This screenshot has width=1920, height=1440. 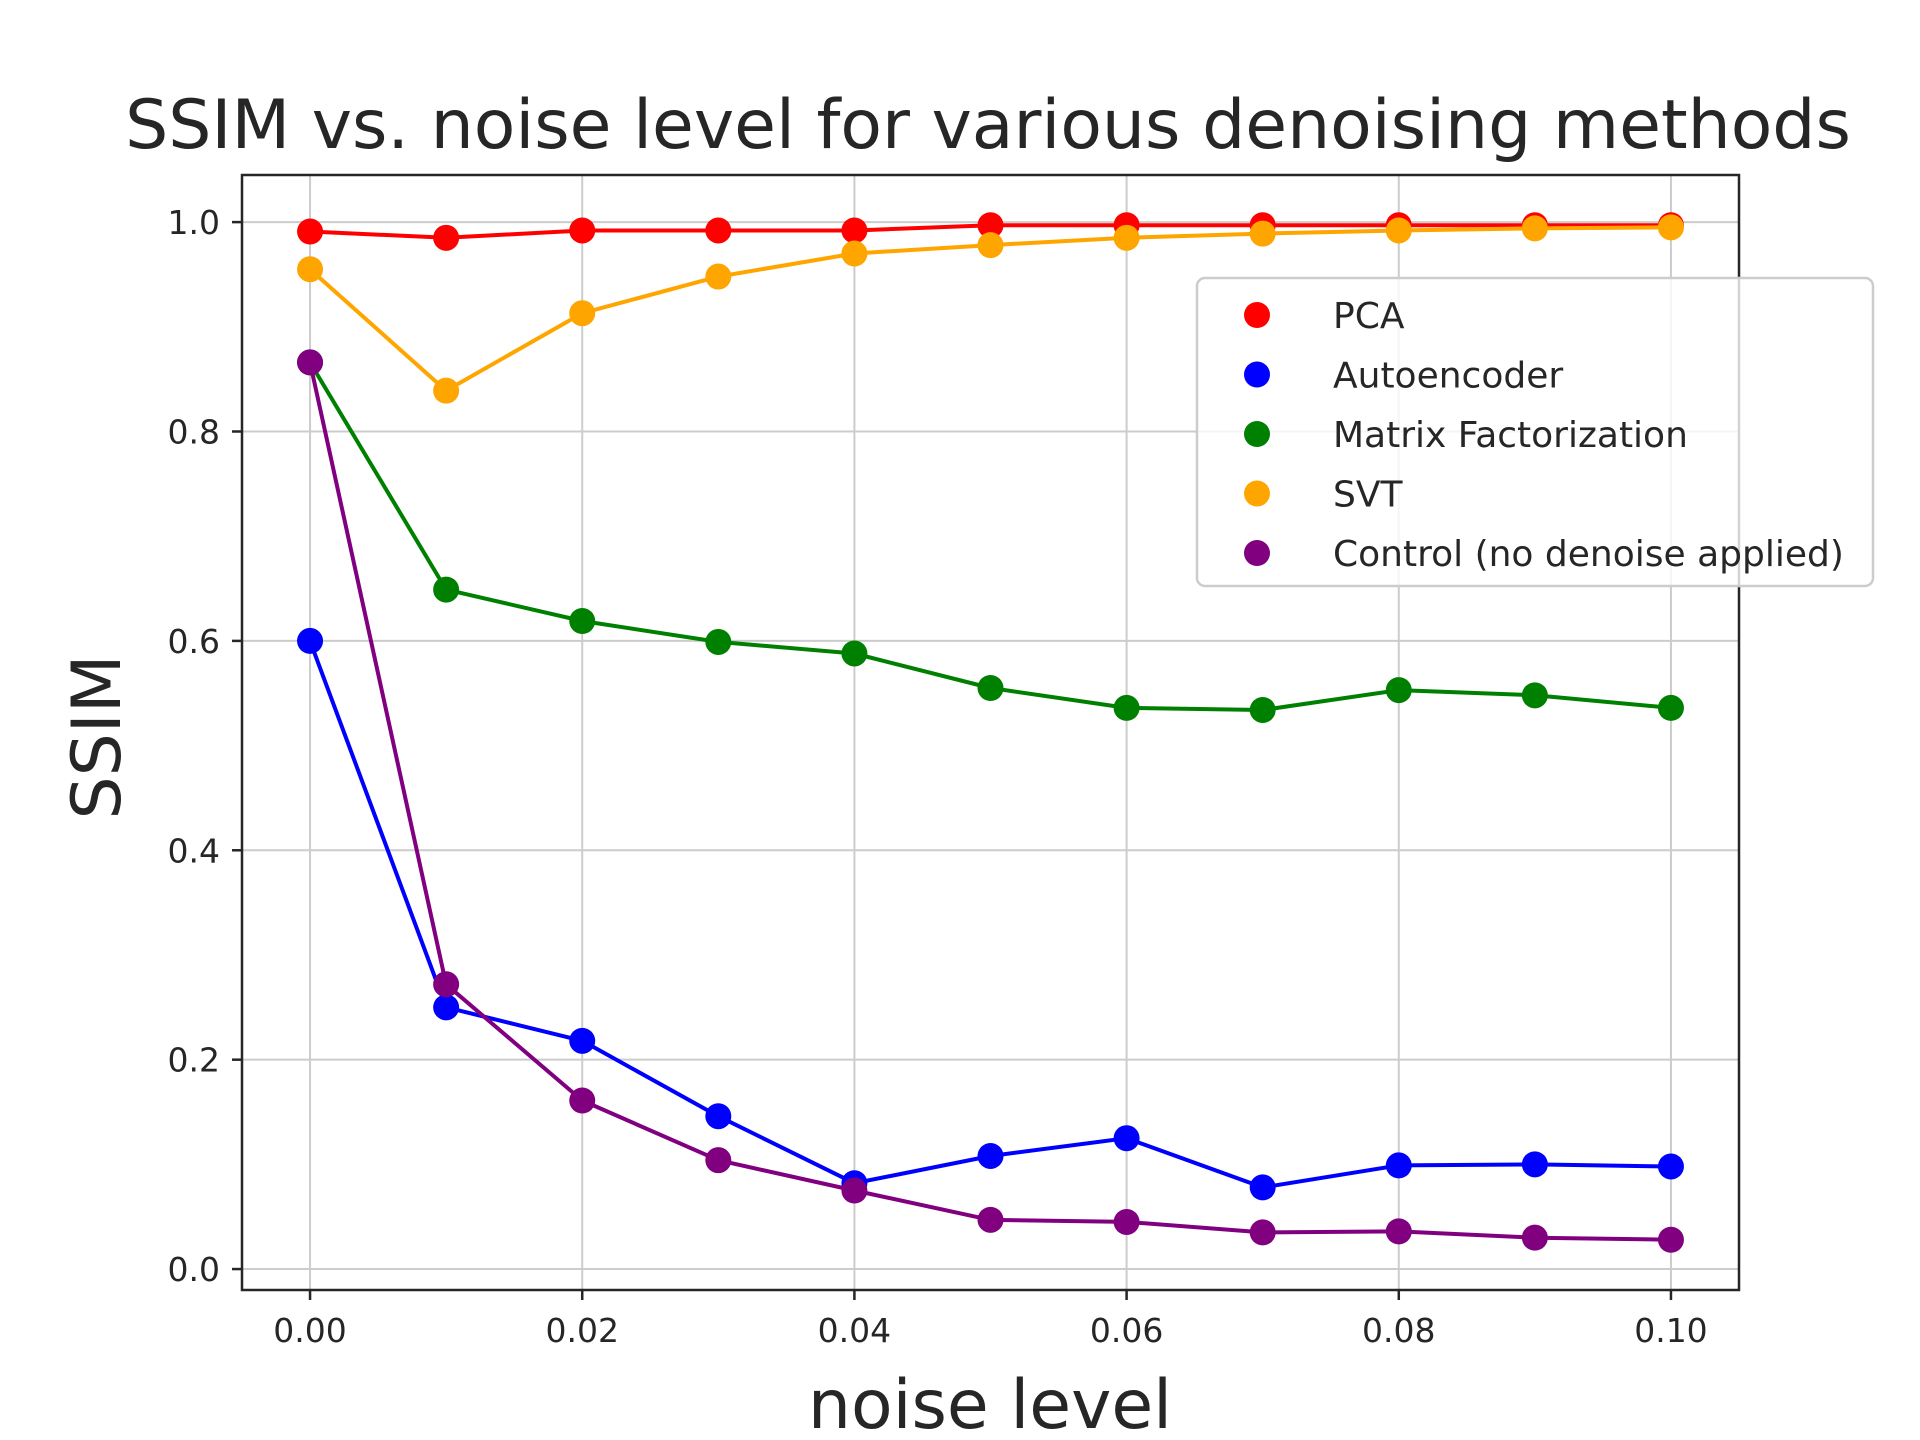 I want to click on series-svt, so click(x=990, y=309).